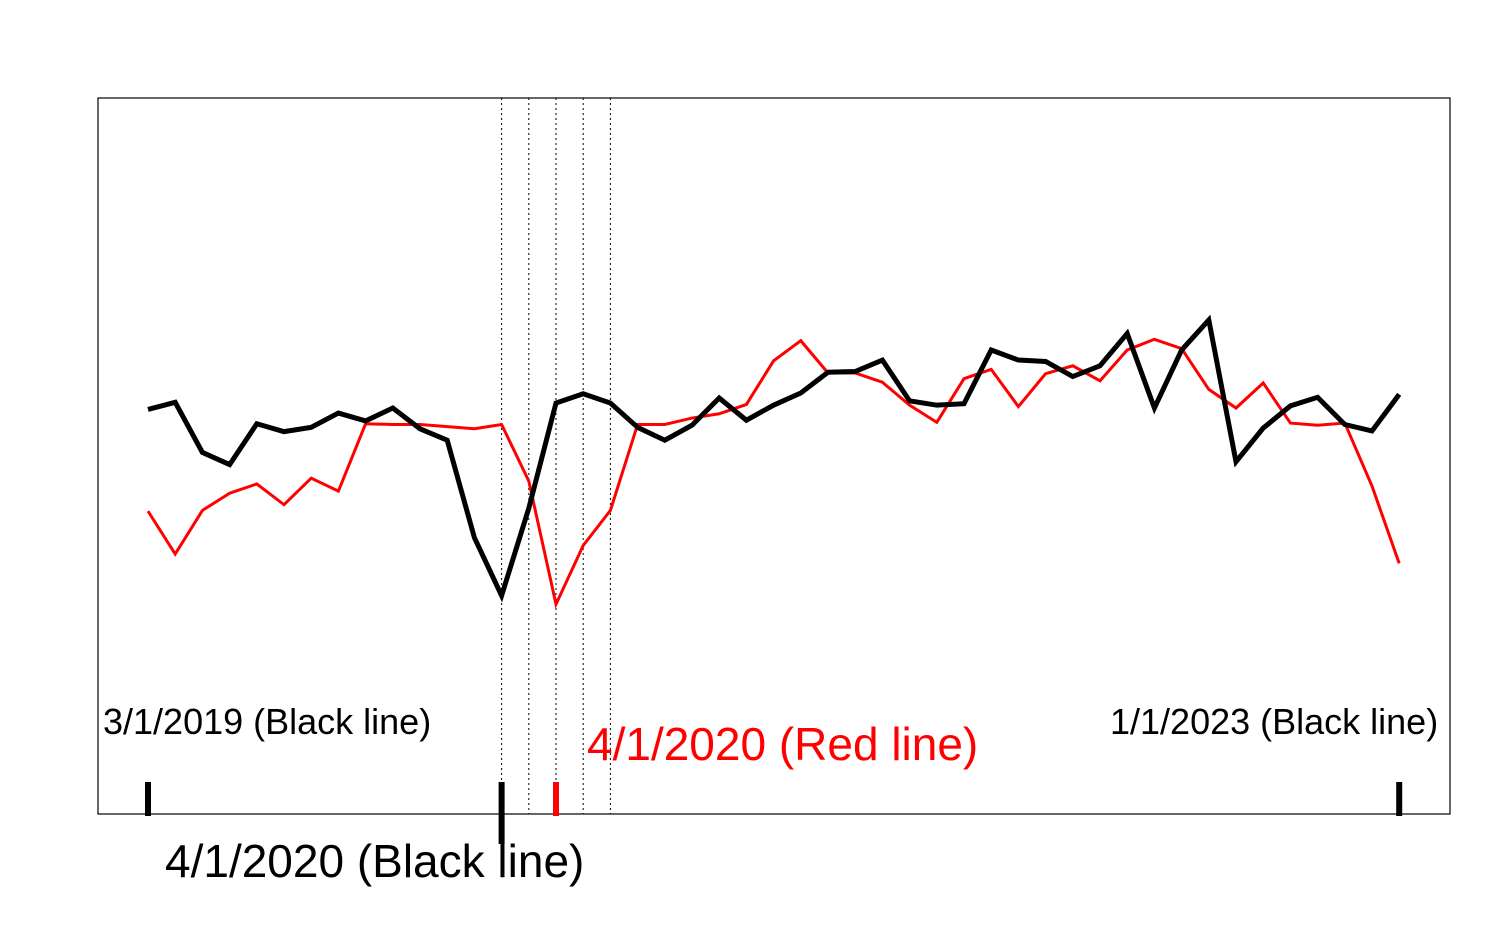  What do you see at coordinates (374, 861) in the screenshot?
I see `annotation-black-mark: 4/1/2020 (Black line)` at bounding box center [374, 861].